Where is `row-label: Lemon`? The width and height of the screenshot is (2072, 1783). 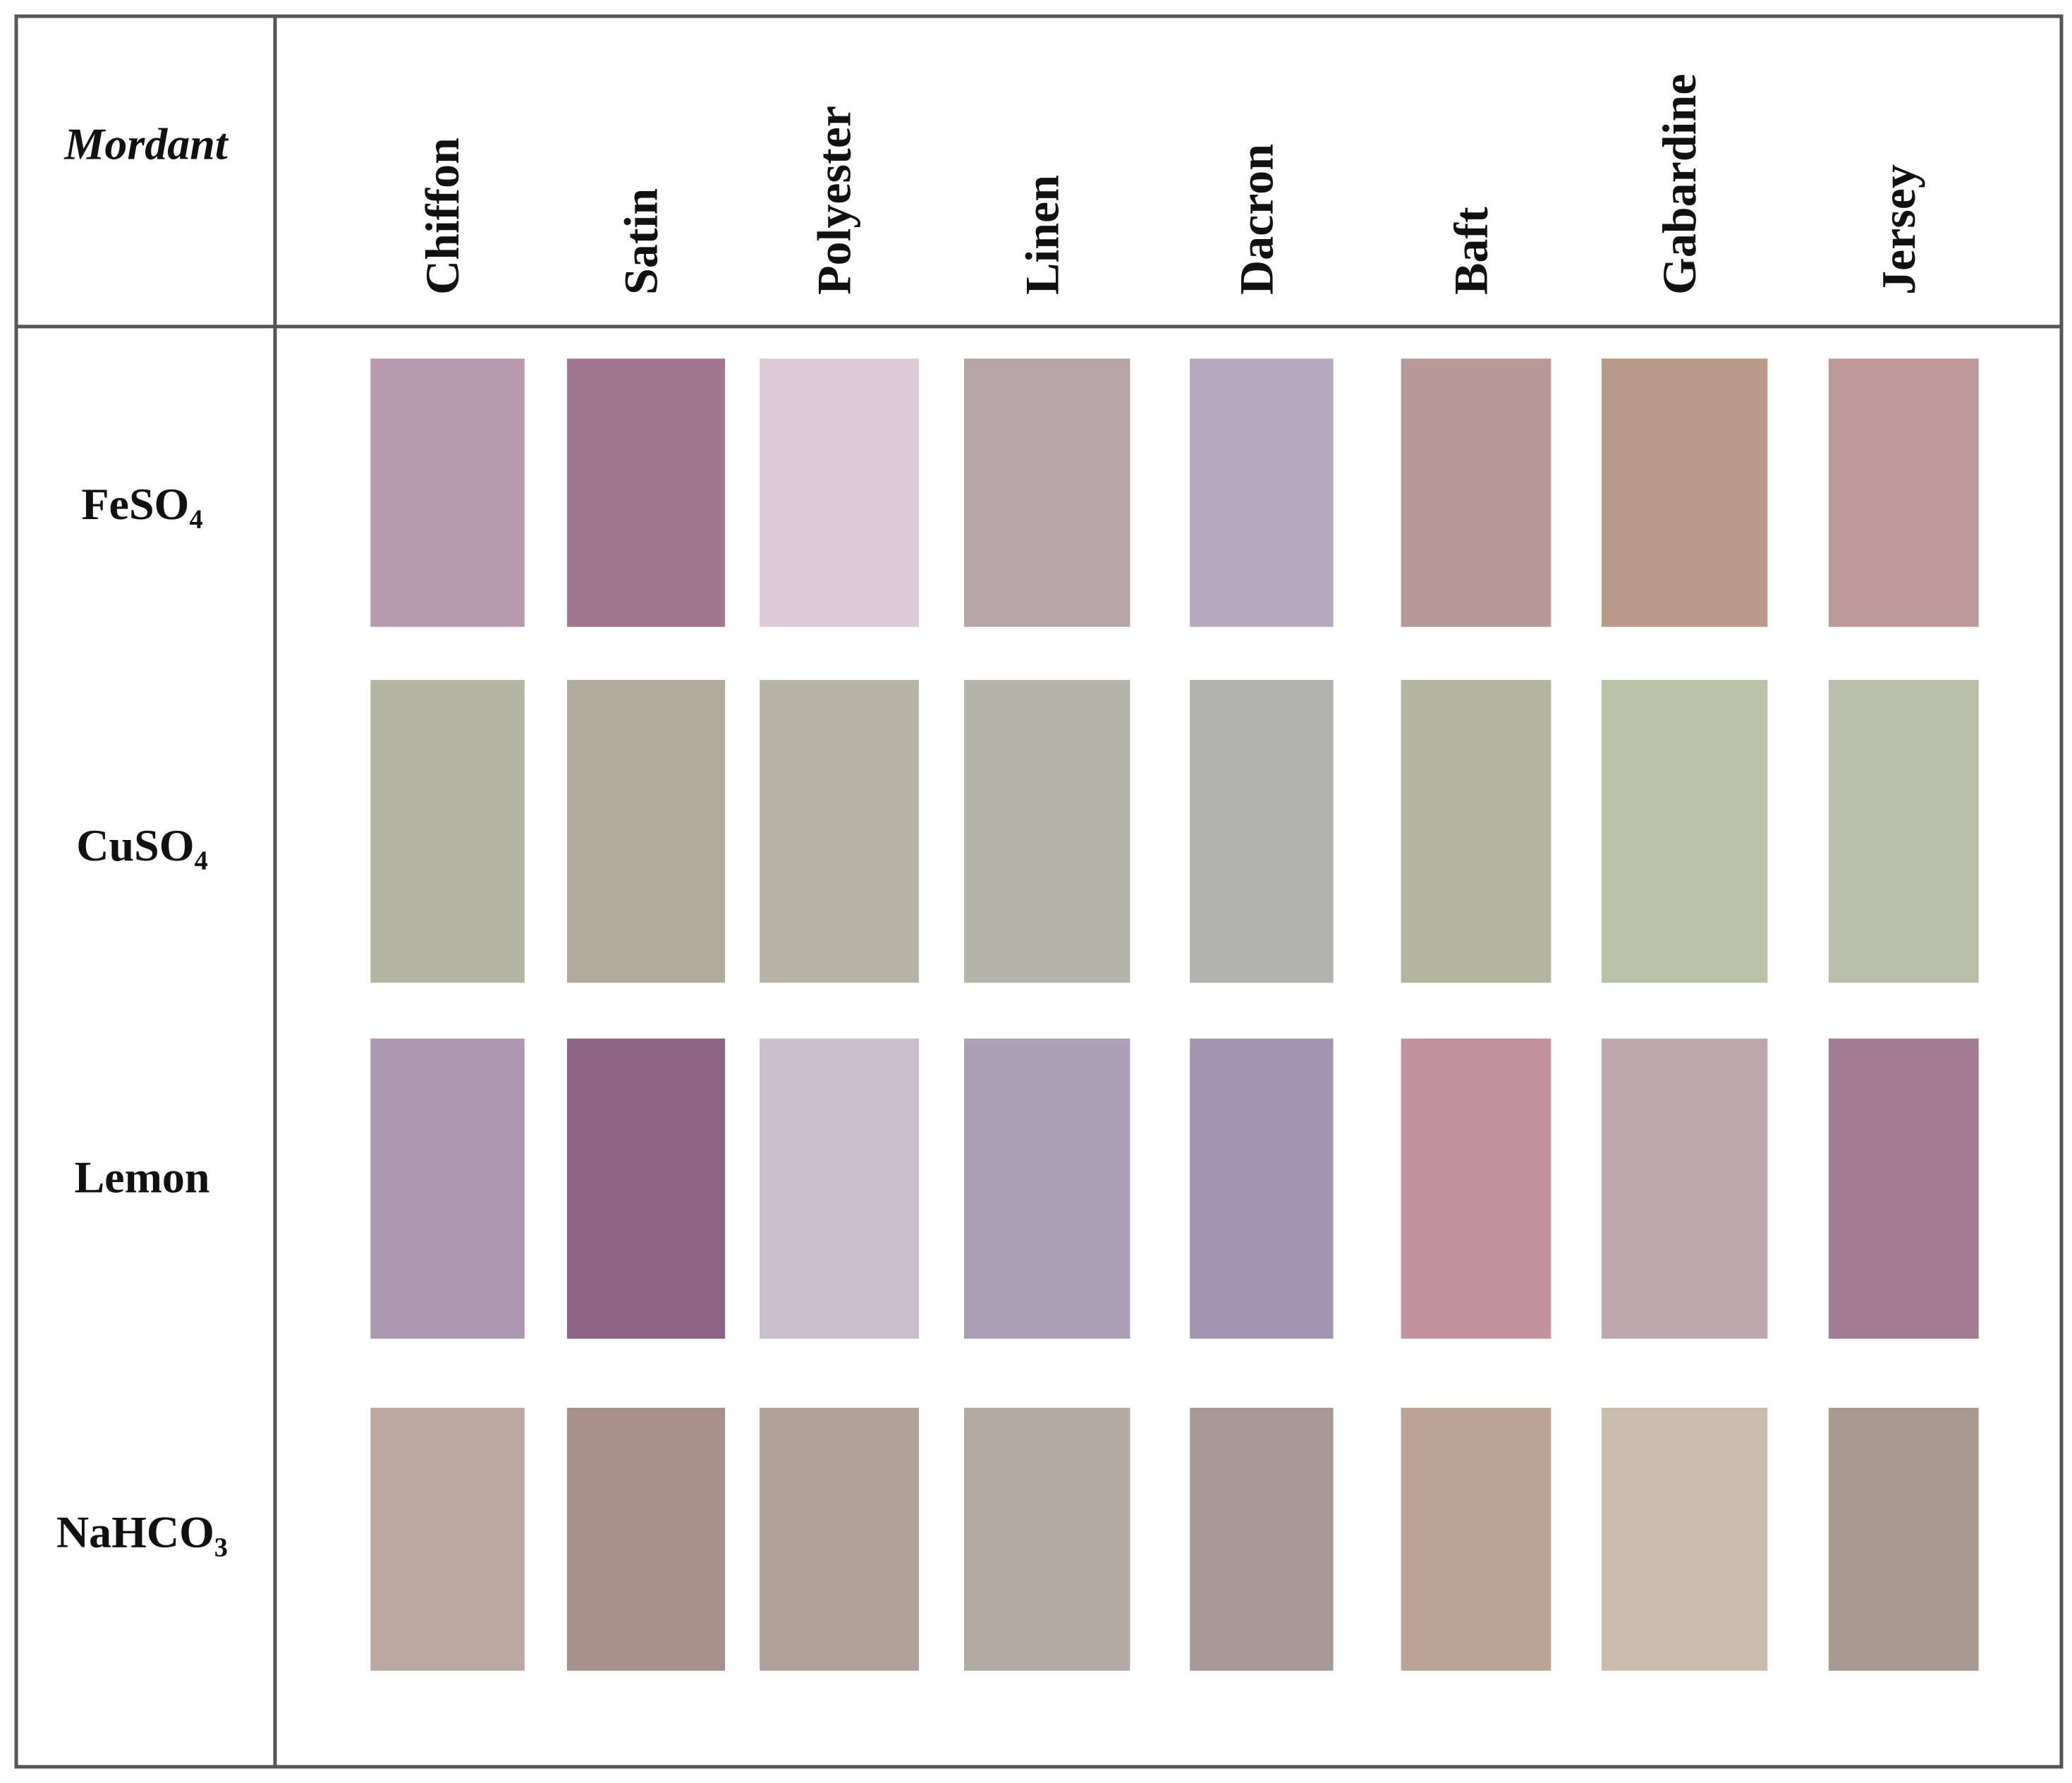 row-label: Lemon is located at coordinates (141, 1178).